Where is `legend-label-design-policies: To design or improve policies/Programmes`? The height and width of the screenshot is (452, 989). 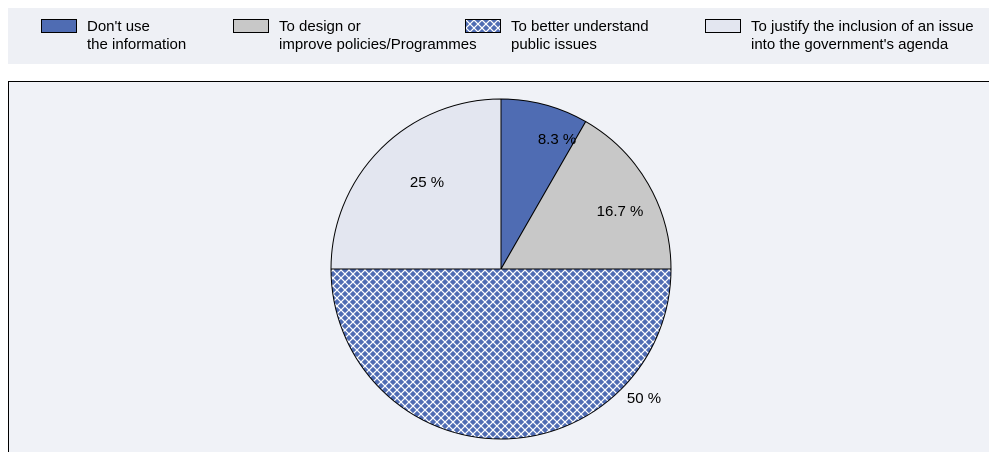
legend-label-design-policies: To design or improve policies/Programmes is located at coordinates (378, 35).